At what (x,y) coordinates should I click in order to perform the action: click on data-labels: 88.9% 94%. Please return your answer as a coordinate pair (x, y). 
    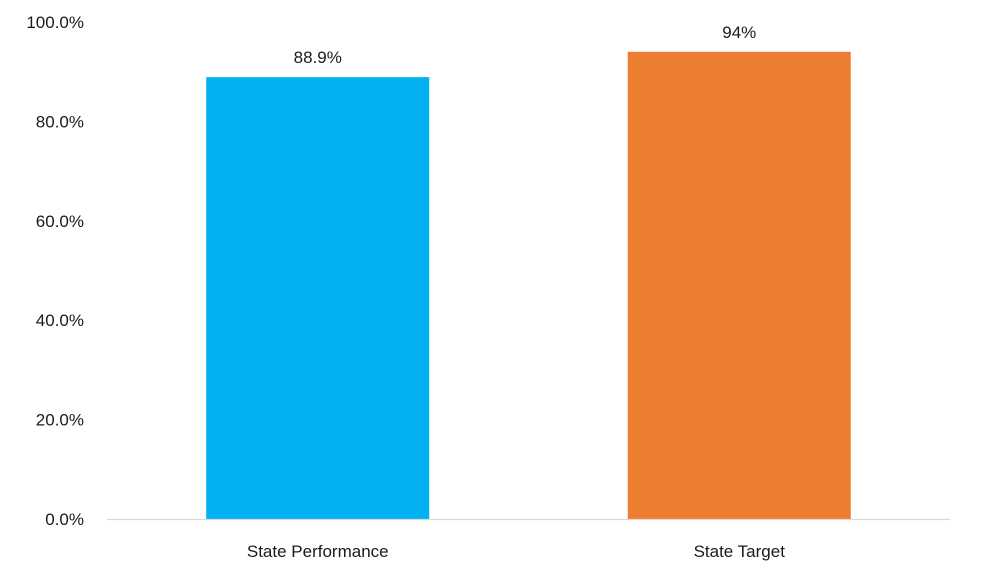
    Looking at the image, I should click on (525, 45).